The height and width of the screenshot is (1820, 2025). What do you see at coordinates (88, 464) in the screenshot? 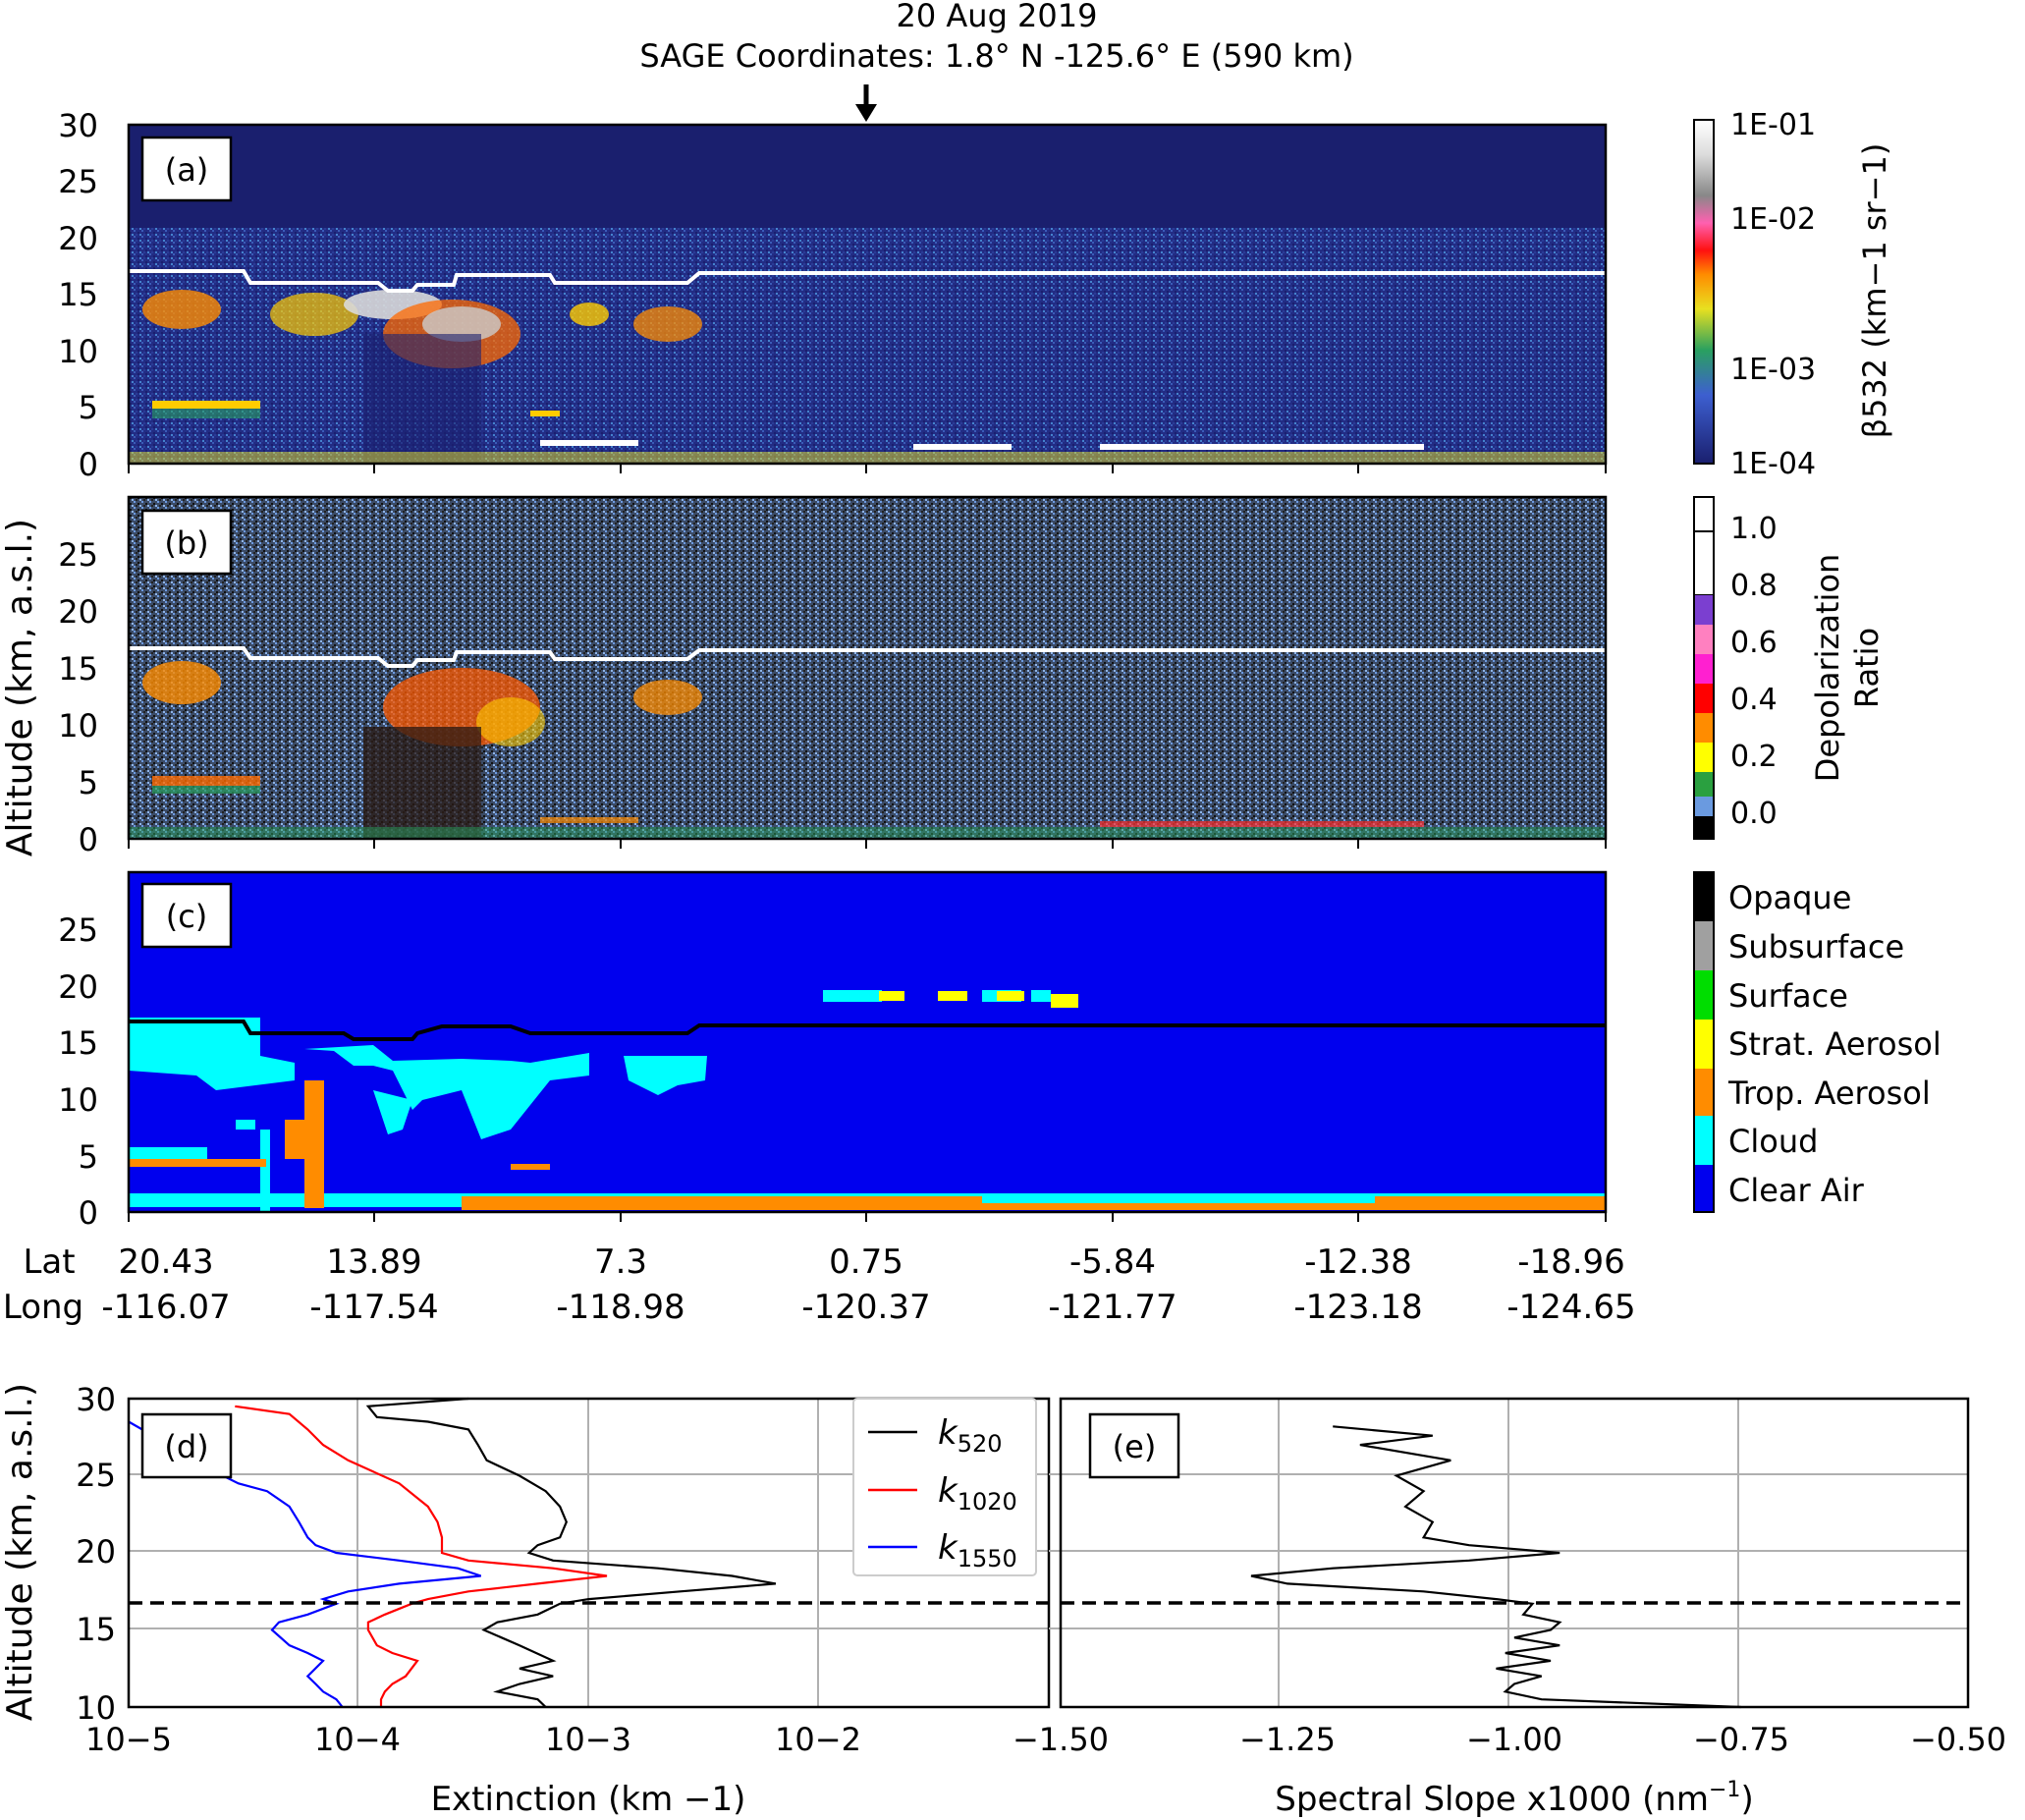
I see `ytick-a-0: 0` at bounding box center [88, 464].